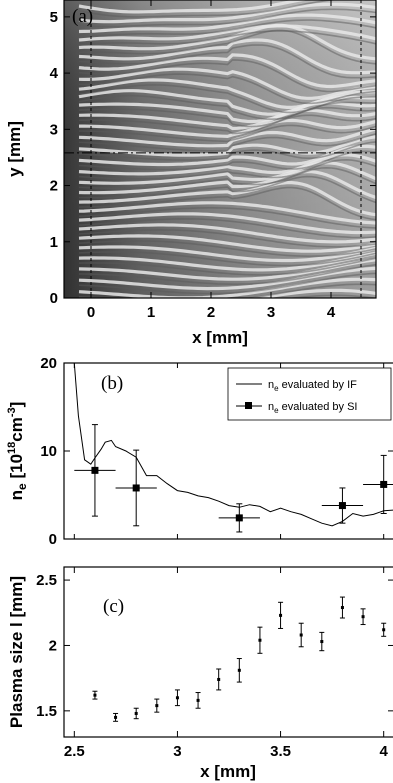 The width and height of the screenshot is (393, 783). What do you see at coordinates (46, 711) in the screenshot?
I see `y-tick-label: 1.5` at bounding box center [46, 711].